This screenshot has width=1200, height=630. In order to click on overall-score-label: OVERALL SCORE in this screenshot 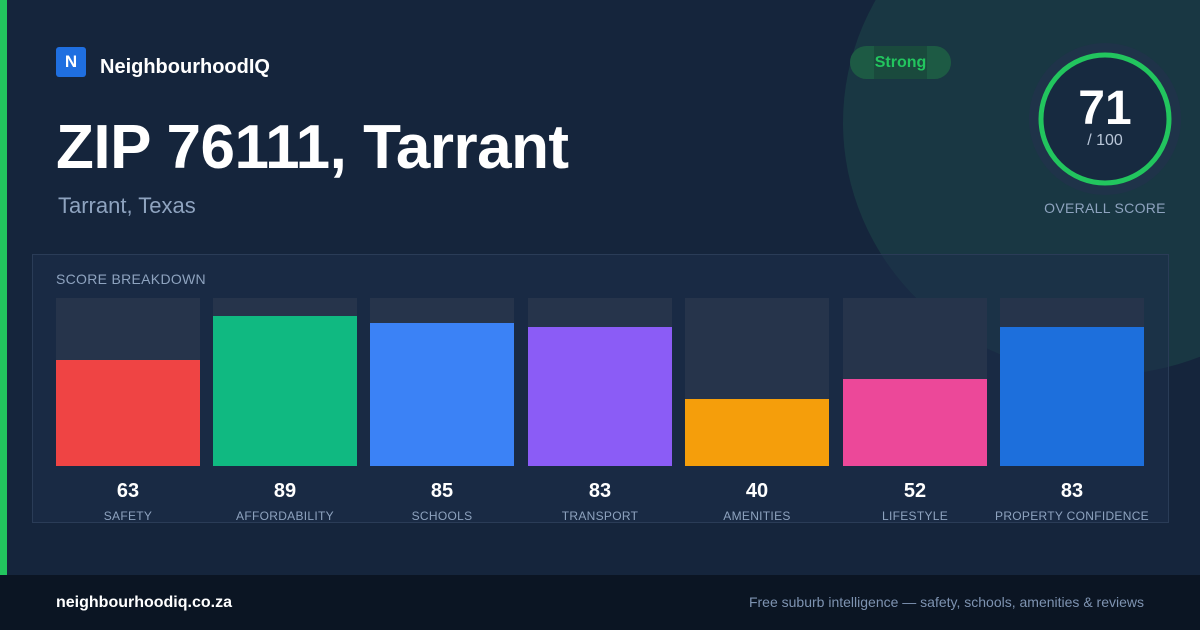, I will do `click(1105, 208)`.